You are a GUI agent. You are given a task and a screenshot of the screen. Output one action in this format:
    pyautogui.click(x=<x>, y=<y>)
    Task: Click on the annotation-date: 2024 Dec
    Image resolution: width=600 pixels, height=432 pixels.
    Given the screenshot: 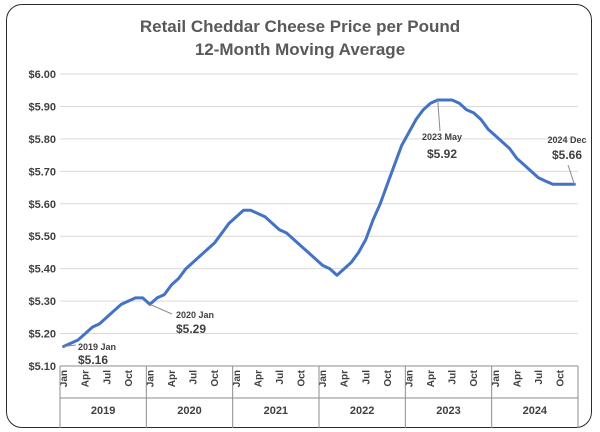 What is the action you would take?
    pyautogui.click(x=566, y=140)
    